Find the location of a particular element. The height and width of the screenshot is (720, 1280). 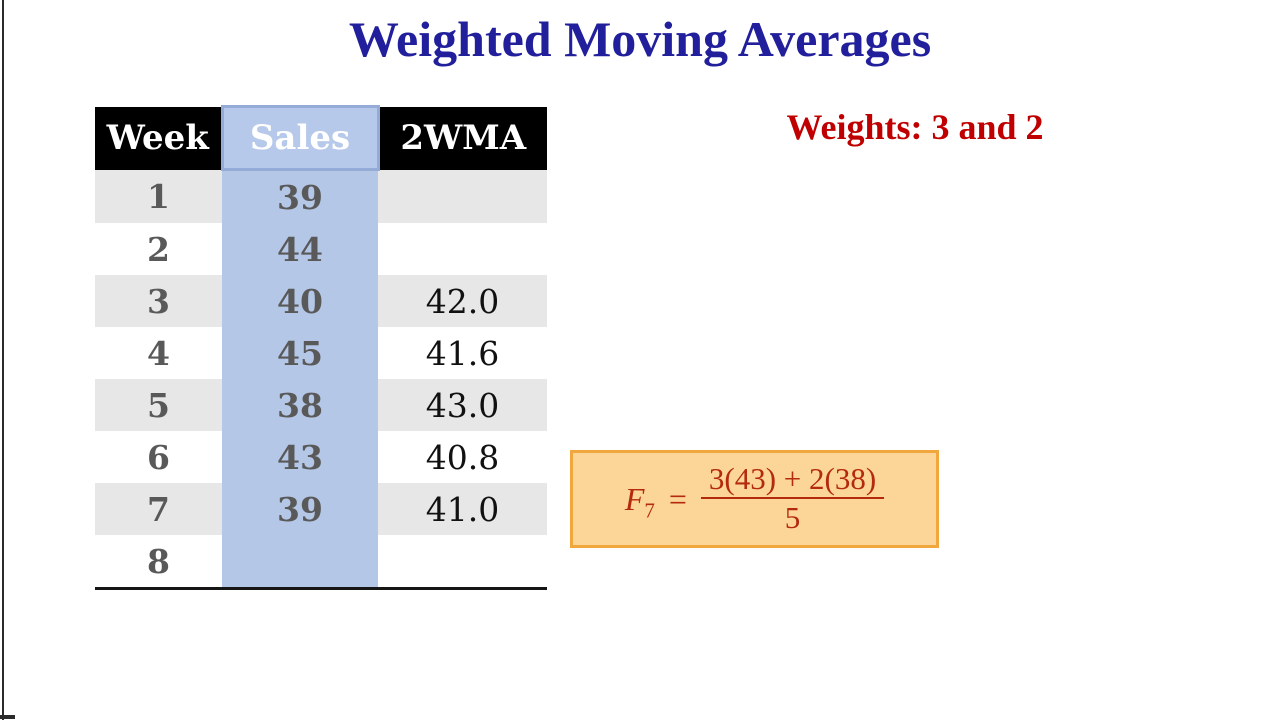

column-header-sales: Sales is located at coordinates (300, 138).